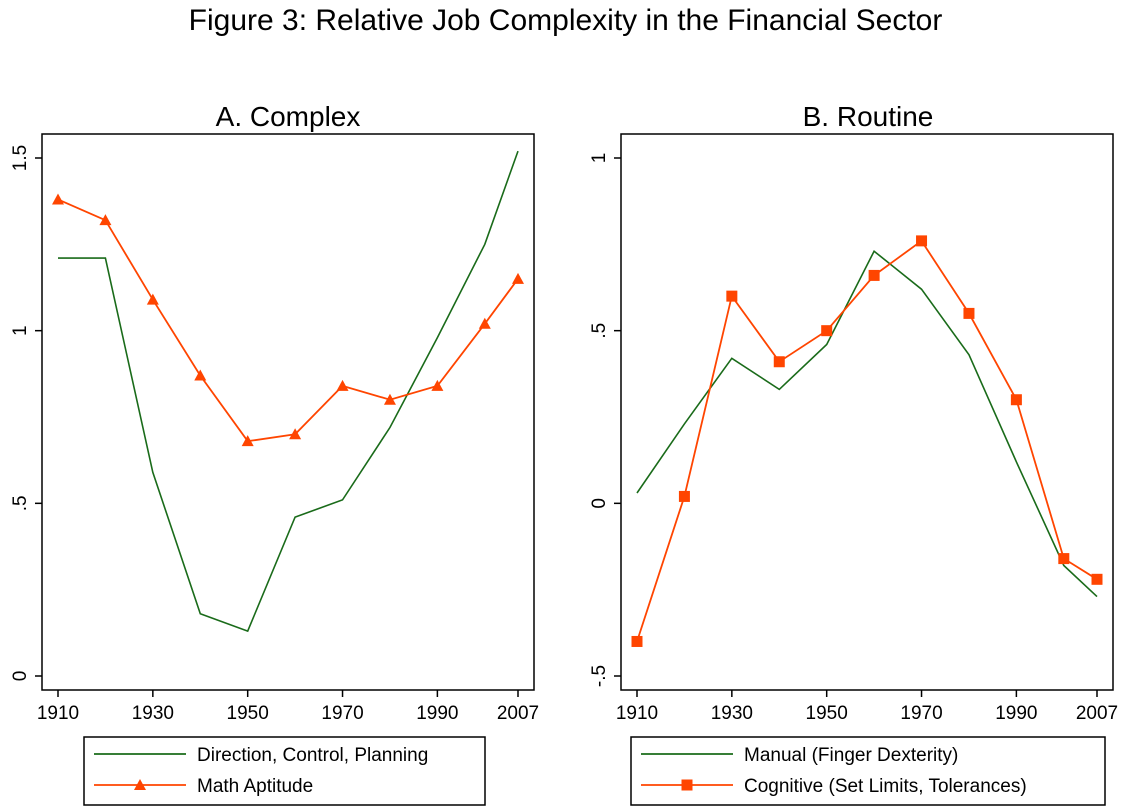  I want to click on legend-label: Direction, Control, Planning, so click(312, 755).